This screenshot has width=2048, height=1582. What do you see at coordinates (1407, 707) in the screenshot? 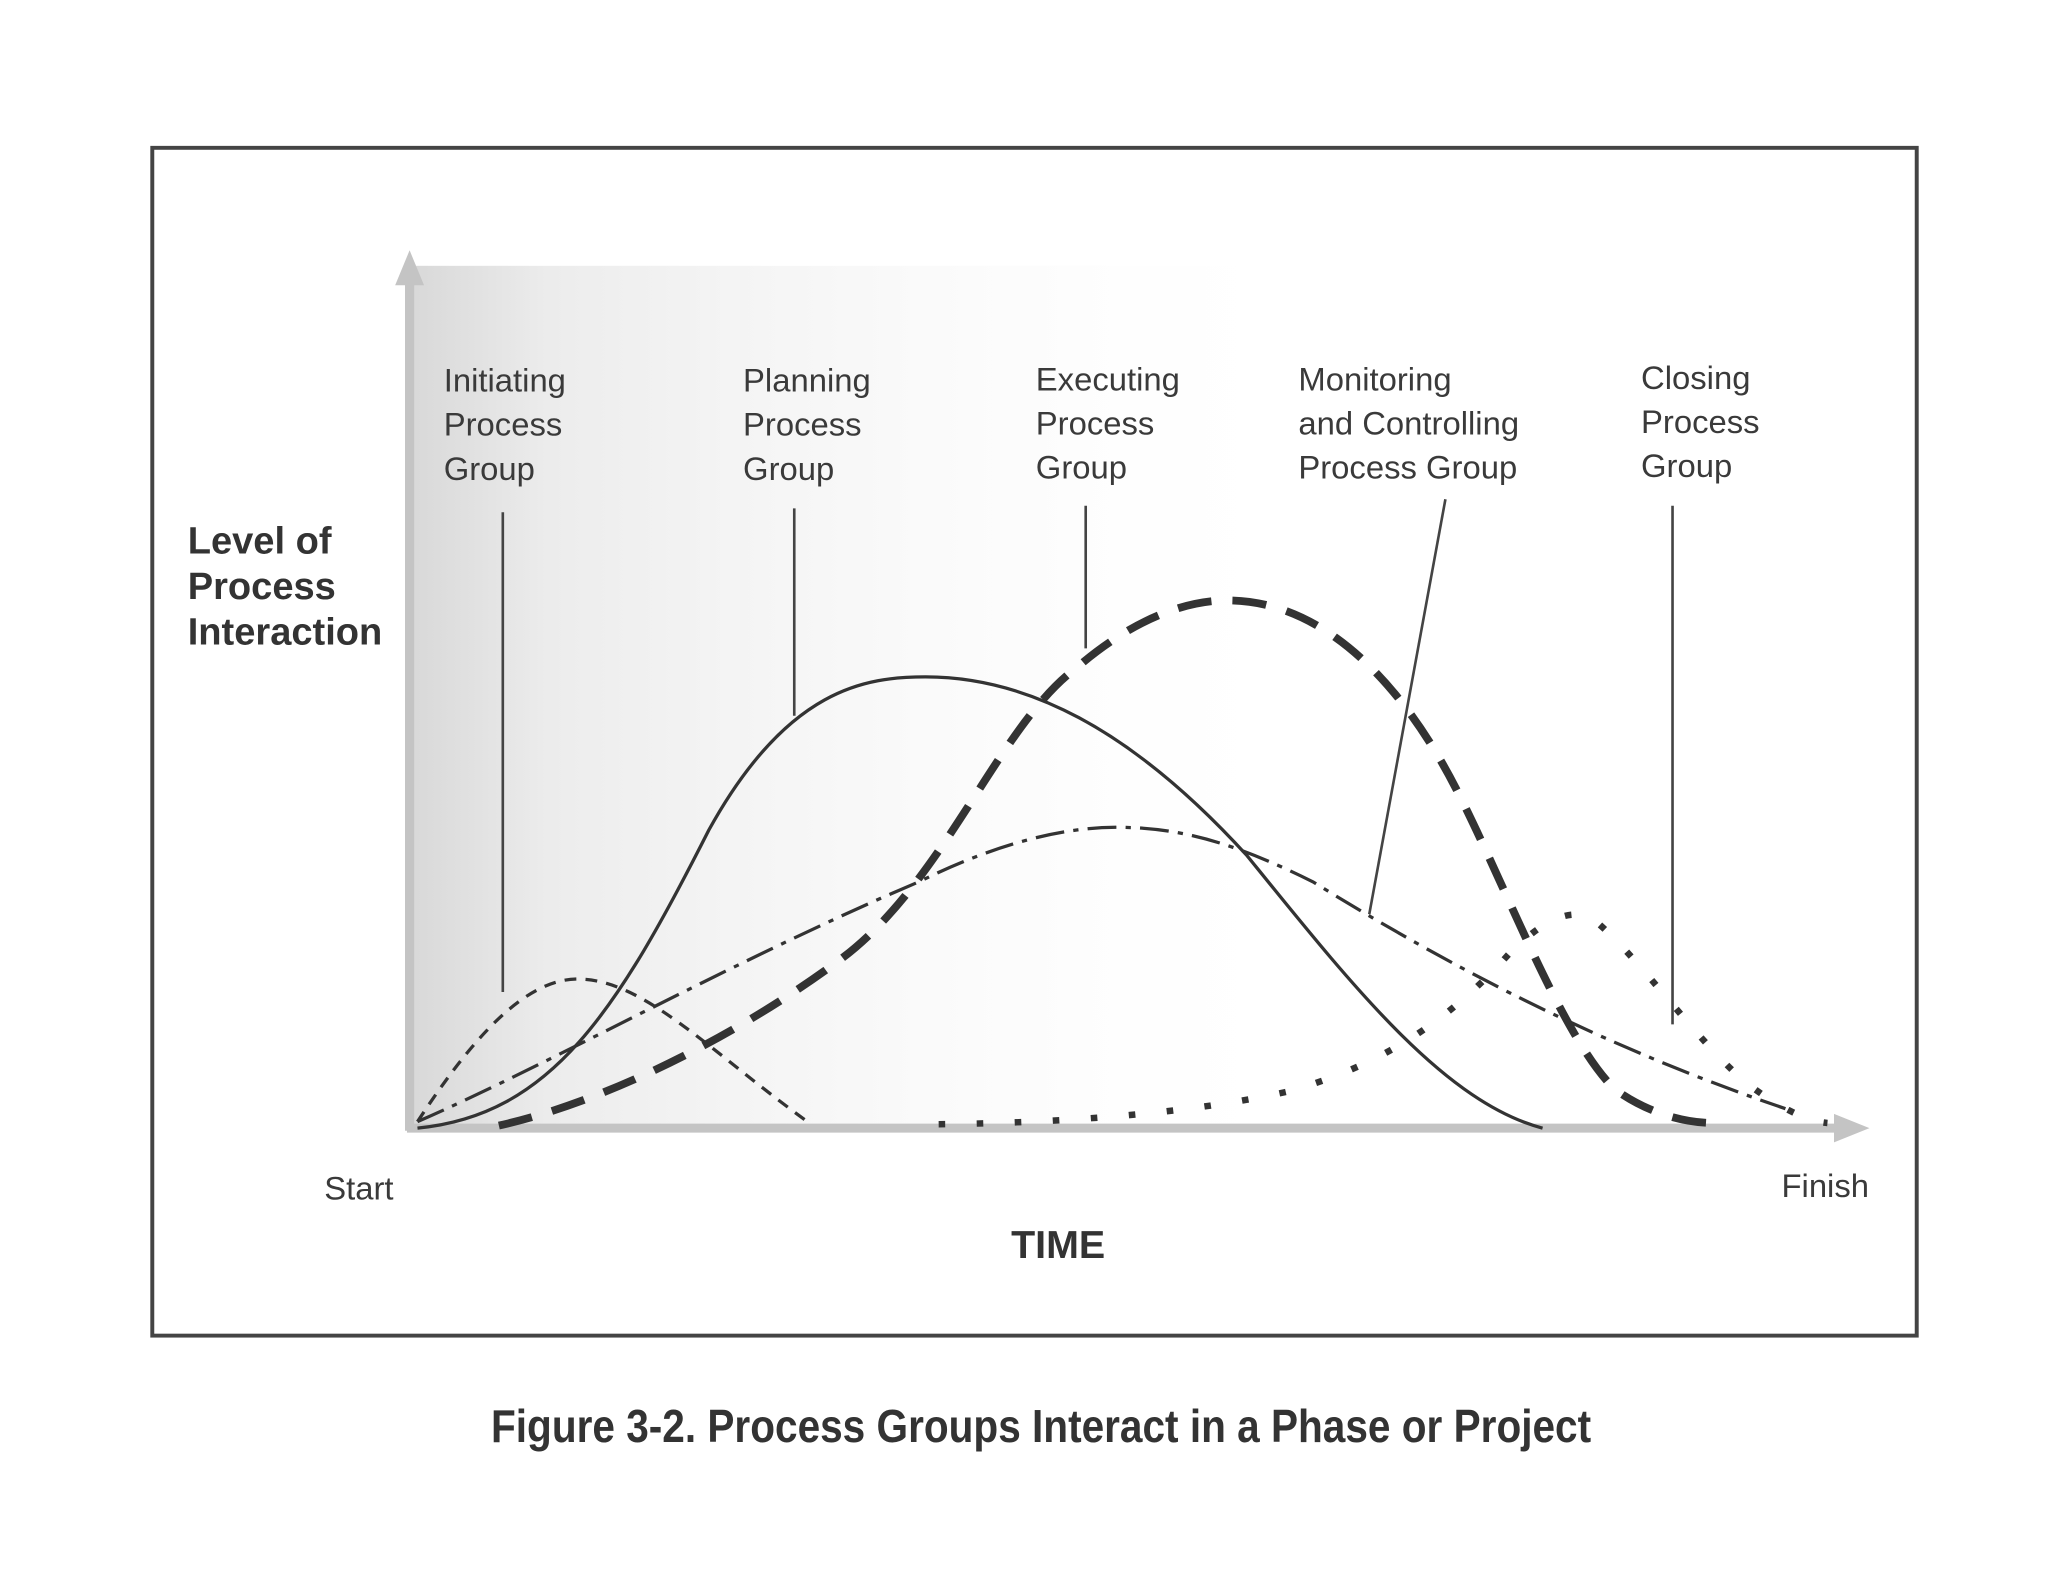
I see `leader-line` at bounding box center [1407, 707].